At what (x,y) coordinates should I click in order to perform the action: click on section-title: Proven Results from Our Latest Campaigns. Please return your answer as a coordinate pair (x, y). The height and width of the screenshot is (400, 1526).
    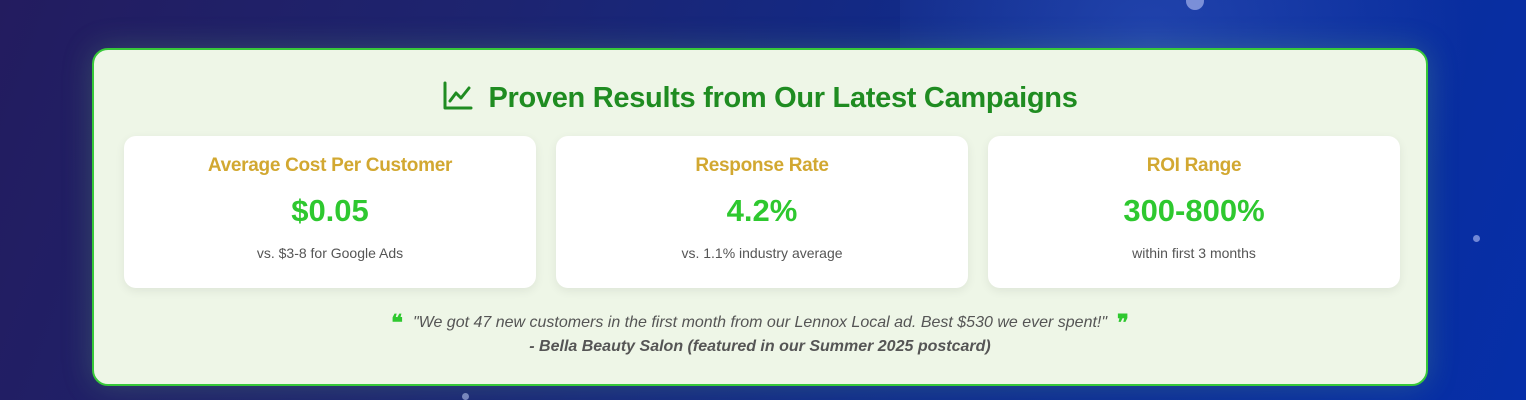
    Looking at the image, I should click on (783, 98).